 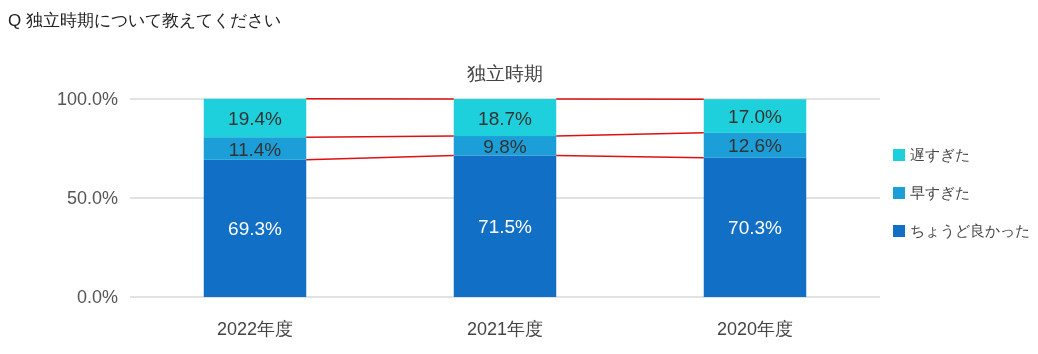 I want to click on data-label: 19.4%, so click(x=255, y=119).